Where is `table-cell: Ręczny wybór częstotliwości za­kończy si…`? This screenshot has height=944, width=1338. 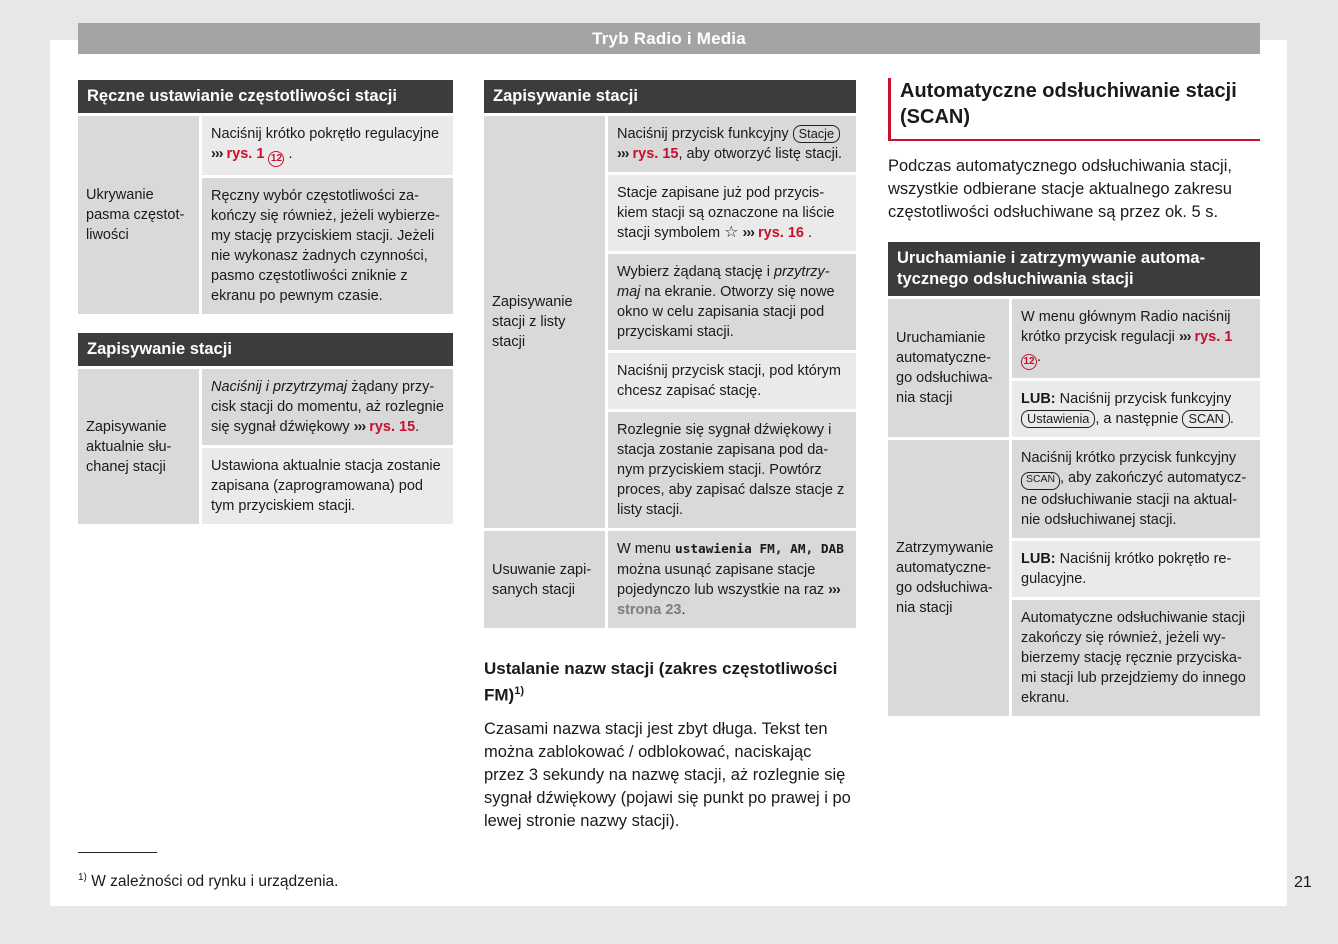 table-cell: Ręczny wybór częstotliwości za­kończy si… is located at coordinates (327, 246).